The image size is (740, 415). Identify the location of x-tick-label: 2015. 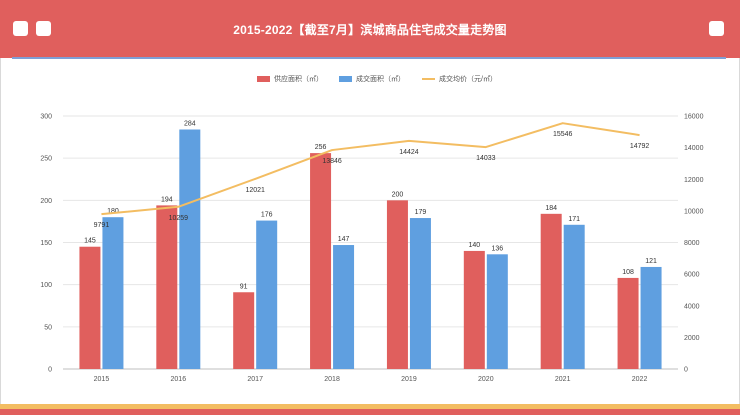
(102, 379).